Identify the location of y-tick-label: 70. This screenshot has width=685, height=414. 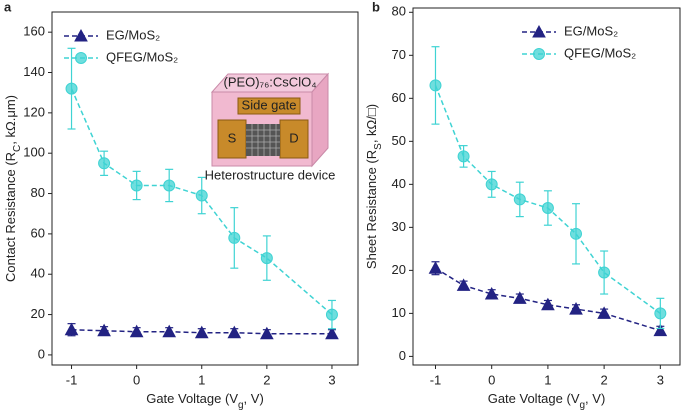
(399, 54).